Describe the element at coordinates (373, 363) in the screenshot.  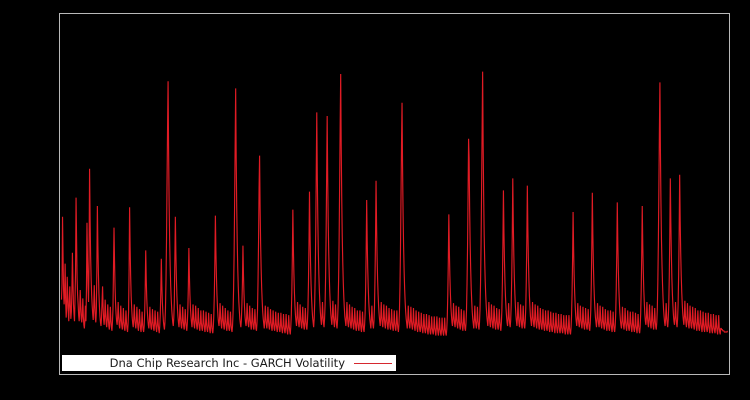
I see `legend-line-swatch` at that location.